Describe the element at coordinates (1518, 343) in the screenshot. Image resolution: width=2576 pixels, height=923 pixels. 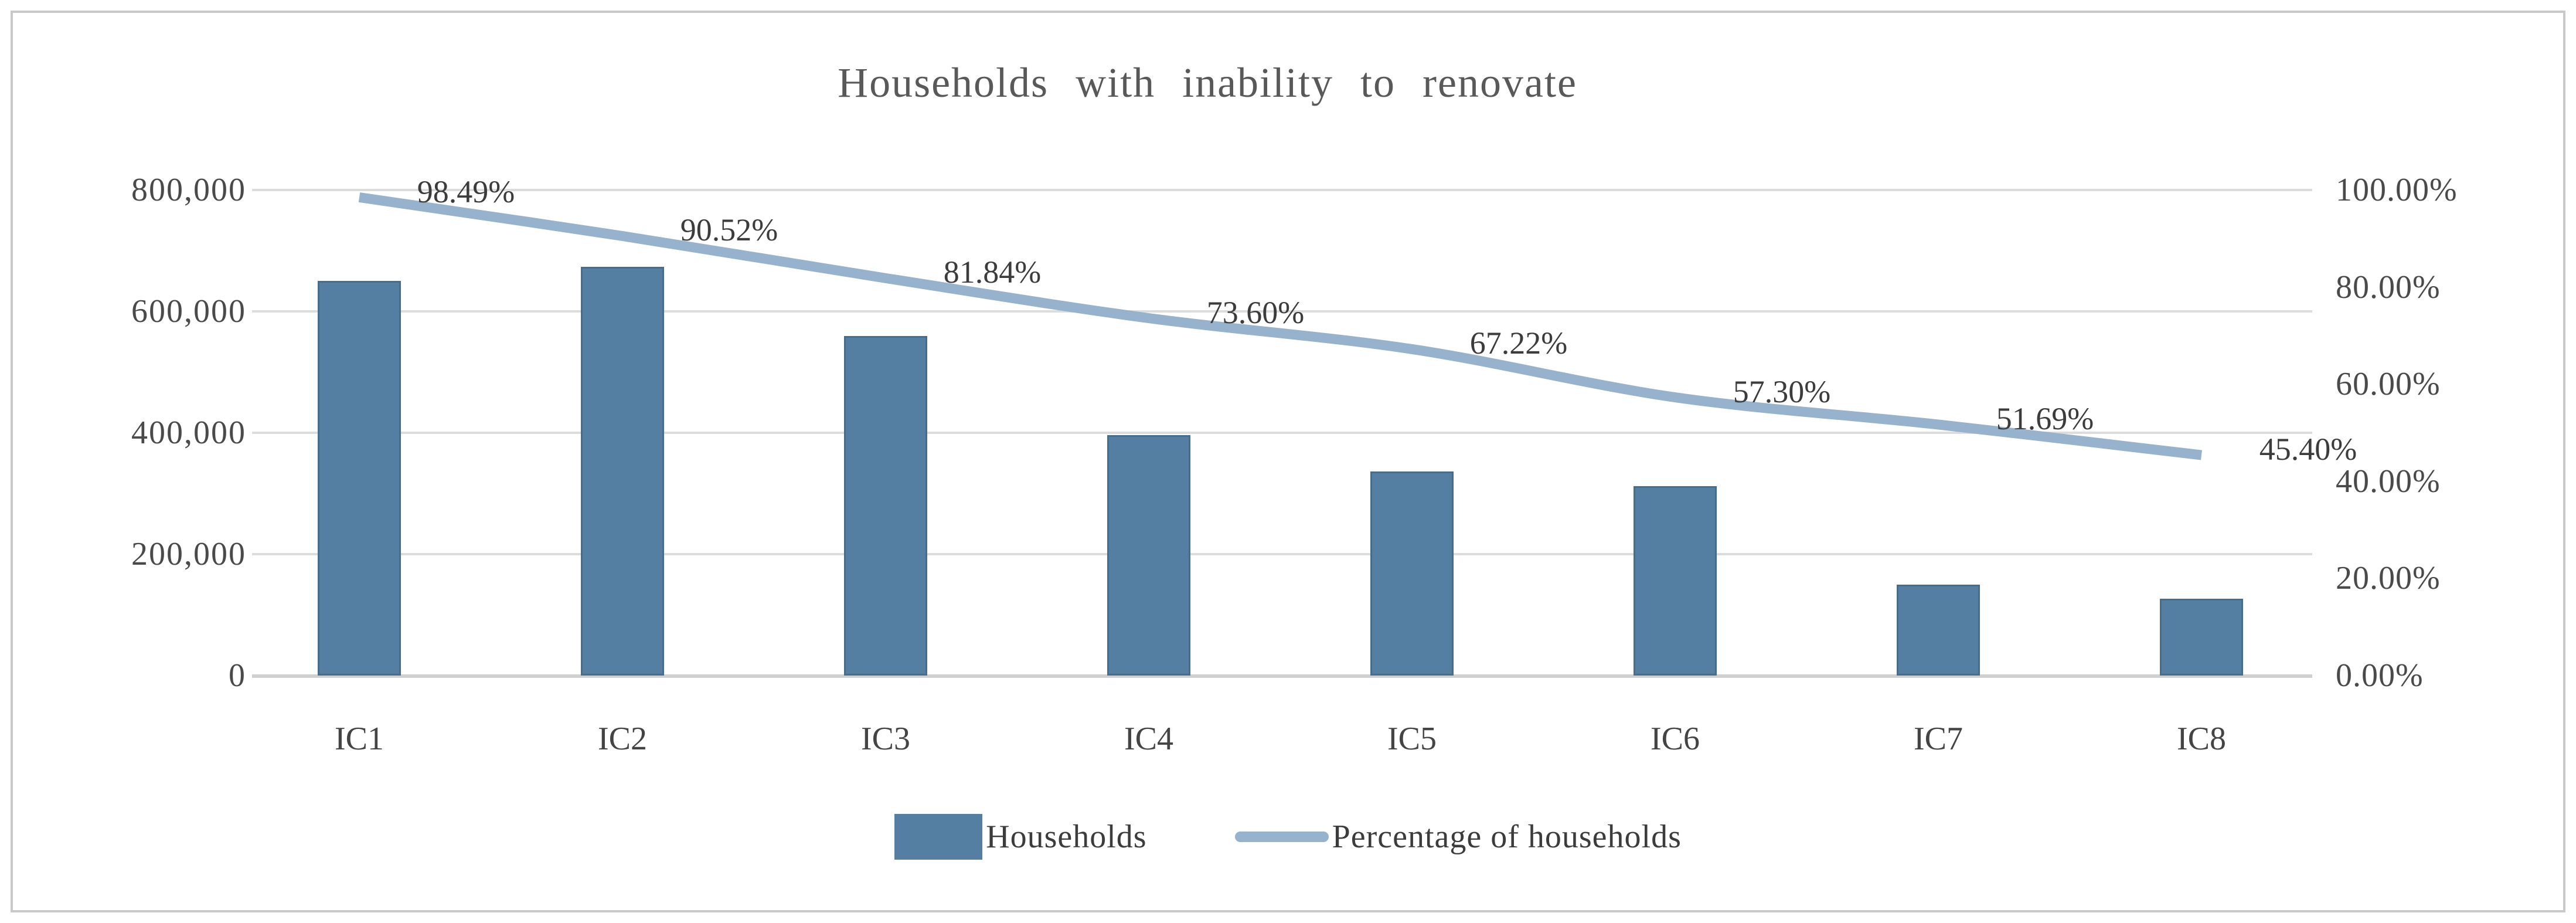
I see `data-label-ic5: 67.22%` at that location.